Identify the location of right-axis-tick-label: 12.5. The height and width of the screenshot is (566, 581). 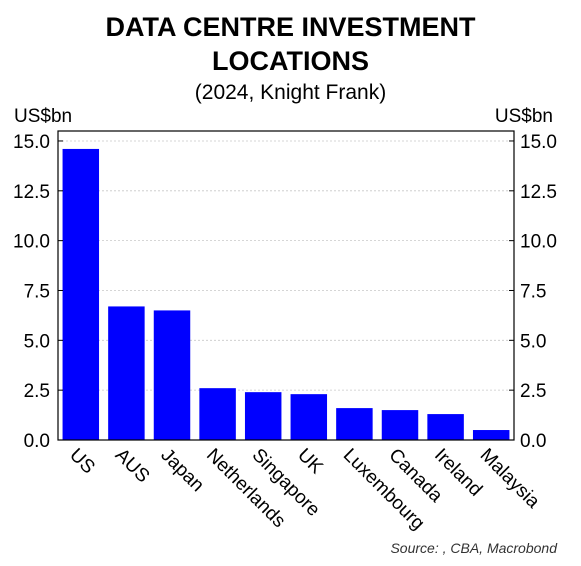
(538, 192).